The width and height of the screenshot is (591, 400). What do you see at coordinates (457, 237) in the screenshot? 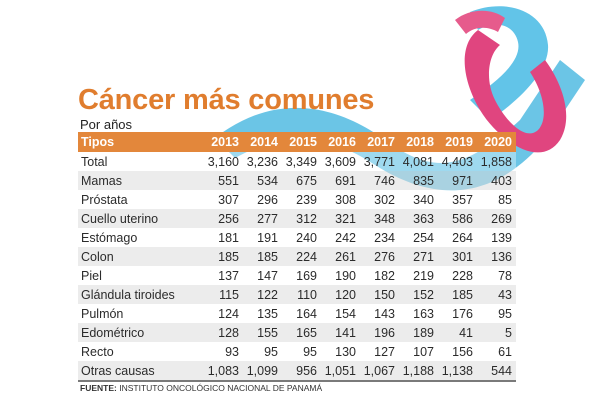
I see `table-cell: 264` at bounding box center [457, 237].